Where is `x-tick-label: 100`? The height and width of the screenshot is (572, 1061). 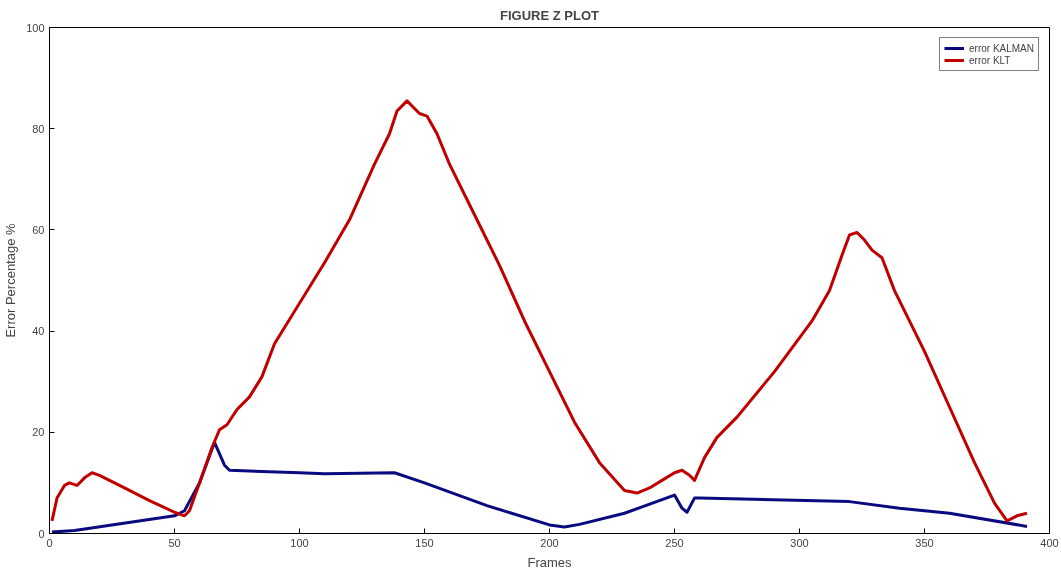 x-tick-label: 100 is located at coordinates (299, 542).